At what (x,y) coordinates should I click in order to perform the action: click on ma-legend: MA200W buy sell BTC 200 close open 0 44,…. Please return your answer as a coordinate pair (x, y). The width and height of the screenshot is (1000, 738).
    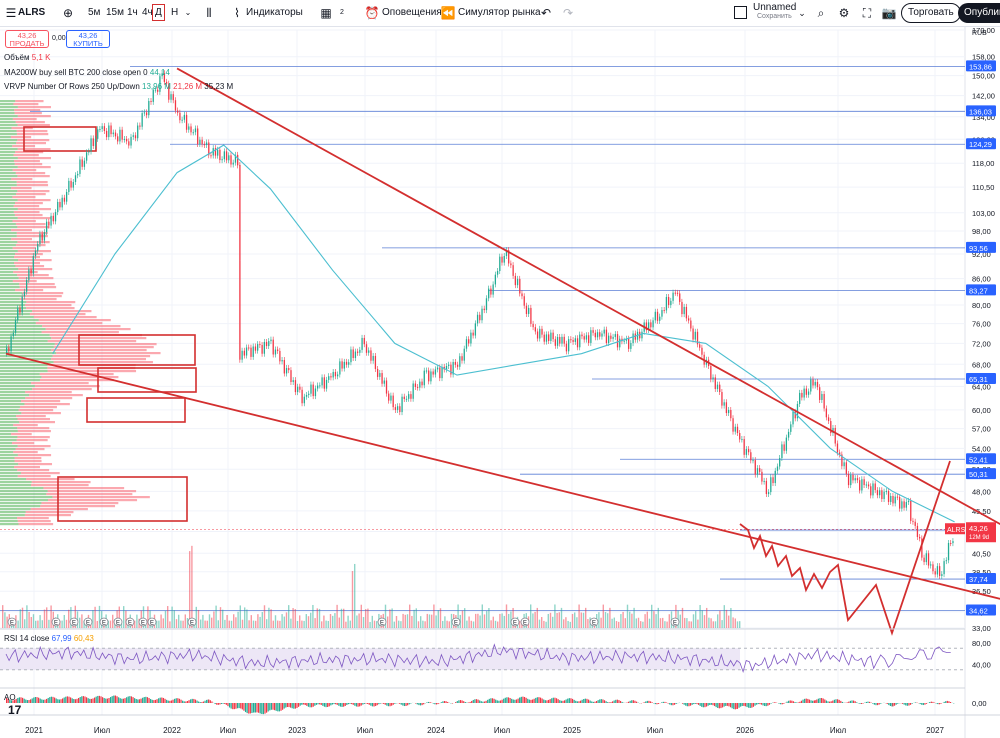
    Looking at the image, I should click on (87, 72).